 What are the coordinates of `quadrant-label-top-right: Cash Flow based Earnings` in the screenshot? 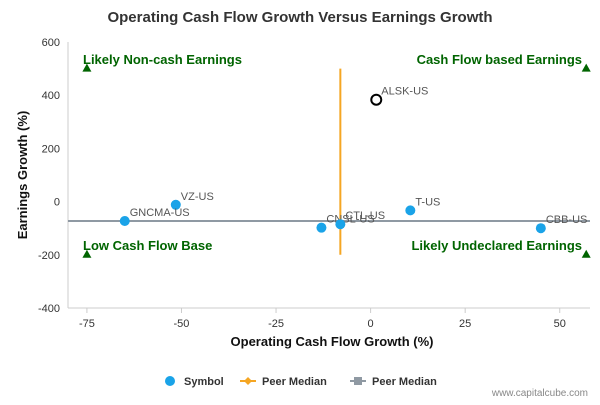 It's located at (499, 59).